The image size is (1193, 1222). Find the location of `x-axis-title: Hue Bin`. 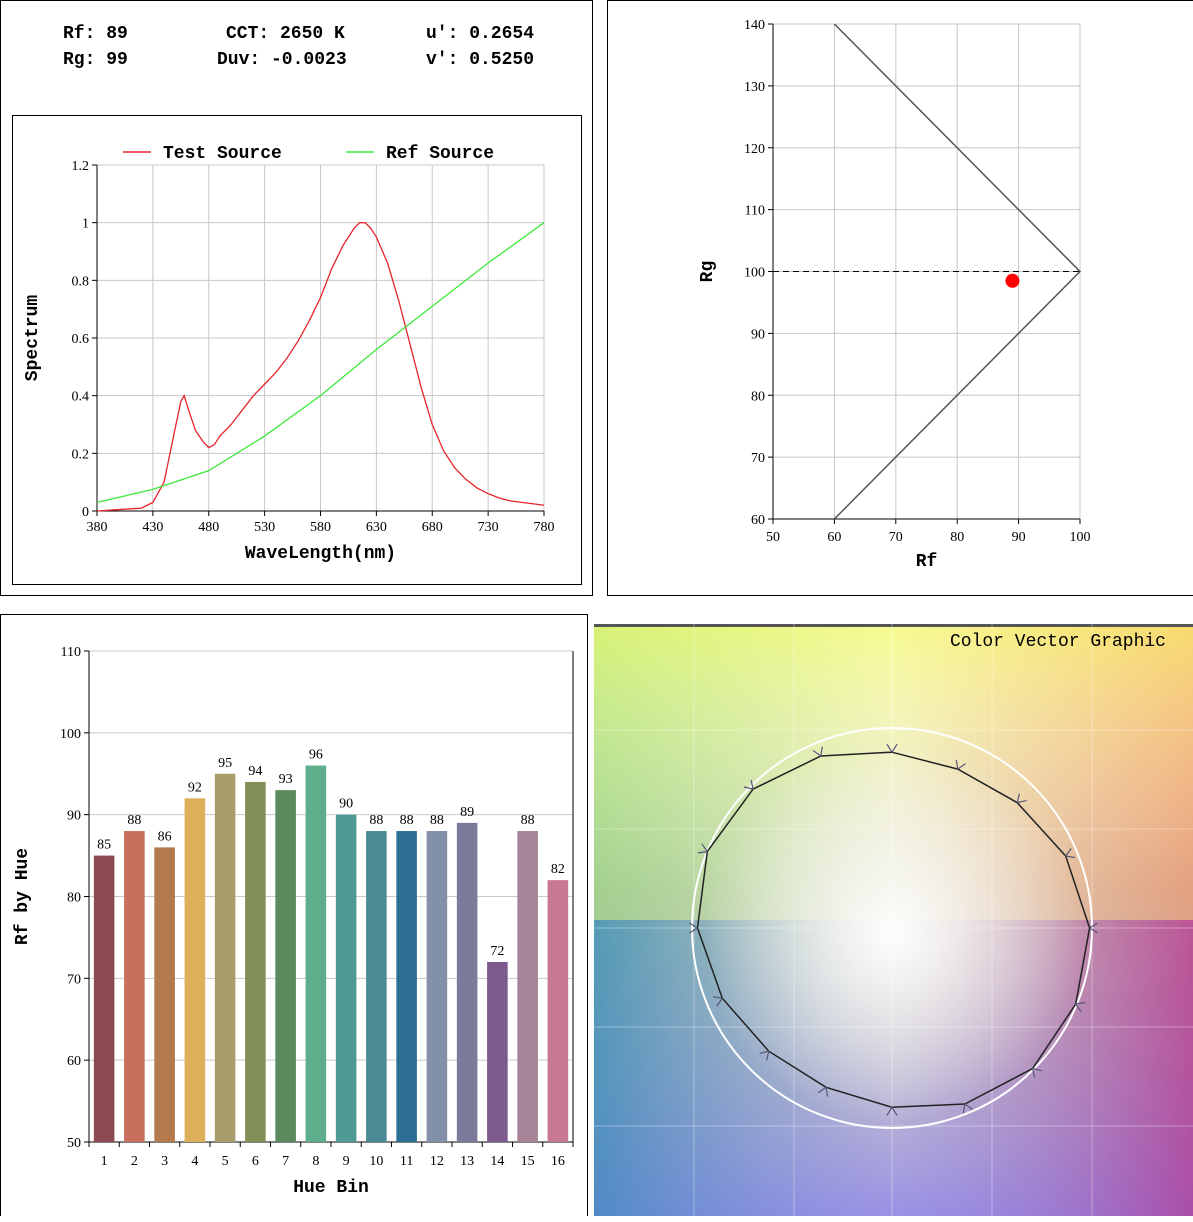

x-axis-title: Hue Bin is located at coordinates (331, 1188).